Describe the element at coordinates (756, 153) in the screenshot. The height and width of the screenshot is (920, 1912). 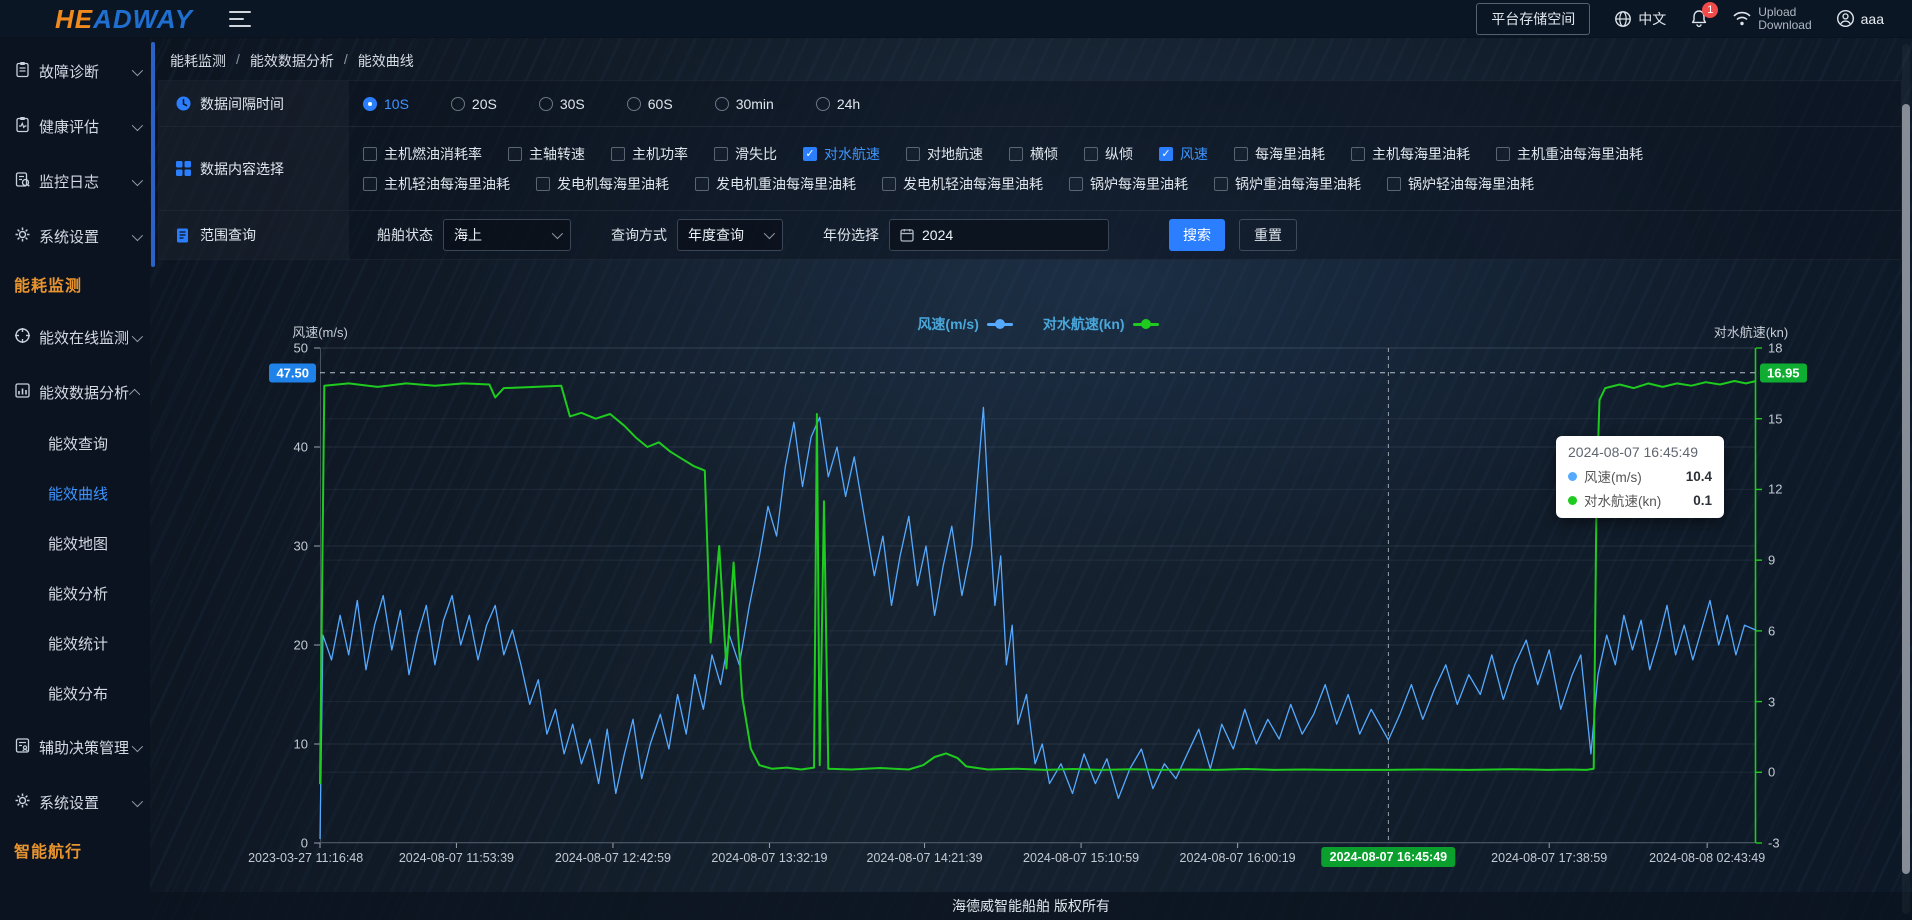
I see `checkbox-label: 滑失比` at that location.